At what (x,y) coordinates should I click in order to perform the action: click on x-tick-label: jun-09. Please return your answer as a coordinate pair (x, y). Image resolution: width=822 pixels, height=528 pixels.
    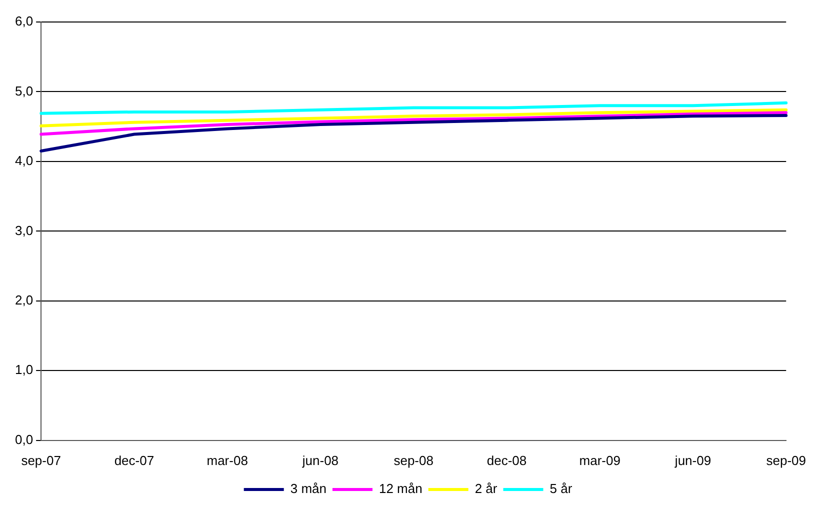
    Looking at the image, I should click on (693, 460).